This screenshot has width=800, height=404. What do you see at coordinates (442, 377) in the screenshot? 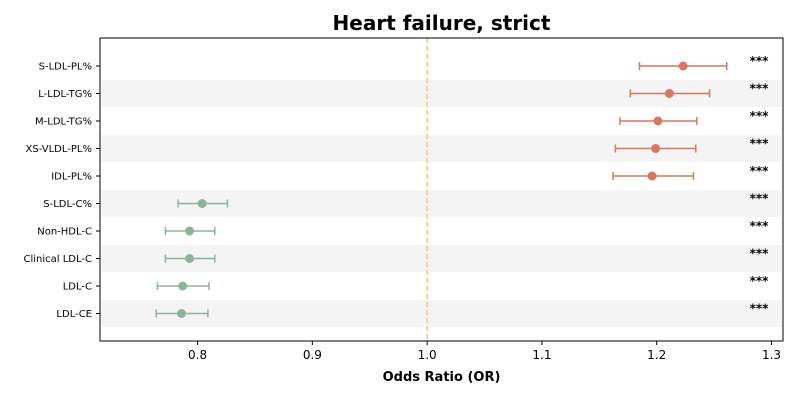
I see `x-axis-label: Odds Ratio (OR)` at bounding box center [442, 377].